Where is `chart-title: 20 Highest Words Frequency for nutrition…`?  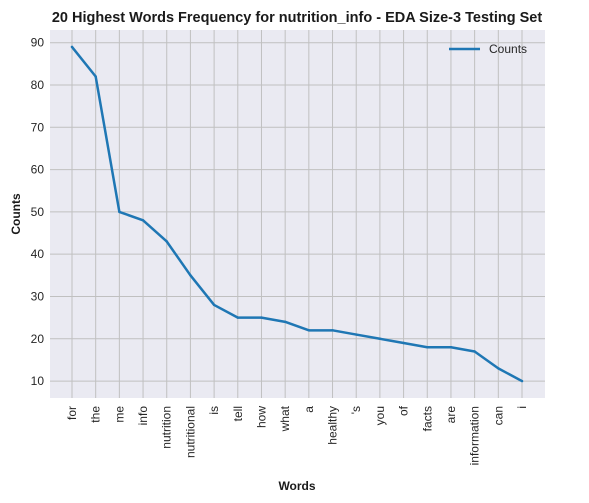 chart-title: 20 Highest Words Frequency for nutrition… is located at coordinates (297, 18).